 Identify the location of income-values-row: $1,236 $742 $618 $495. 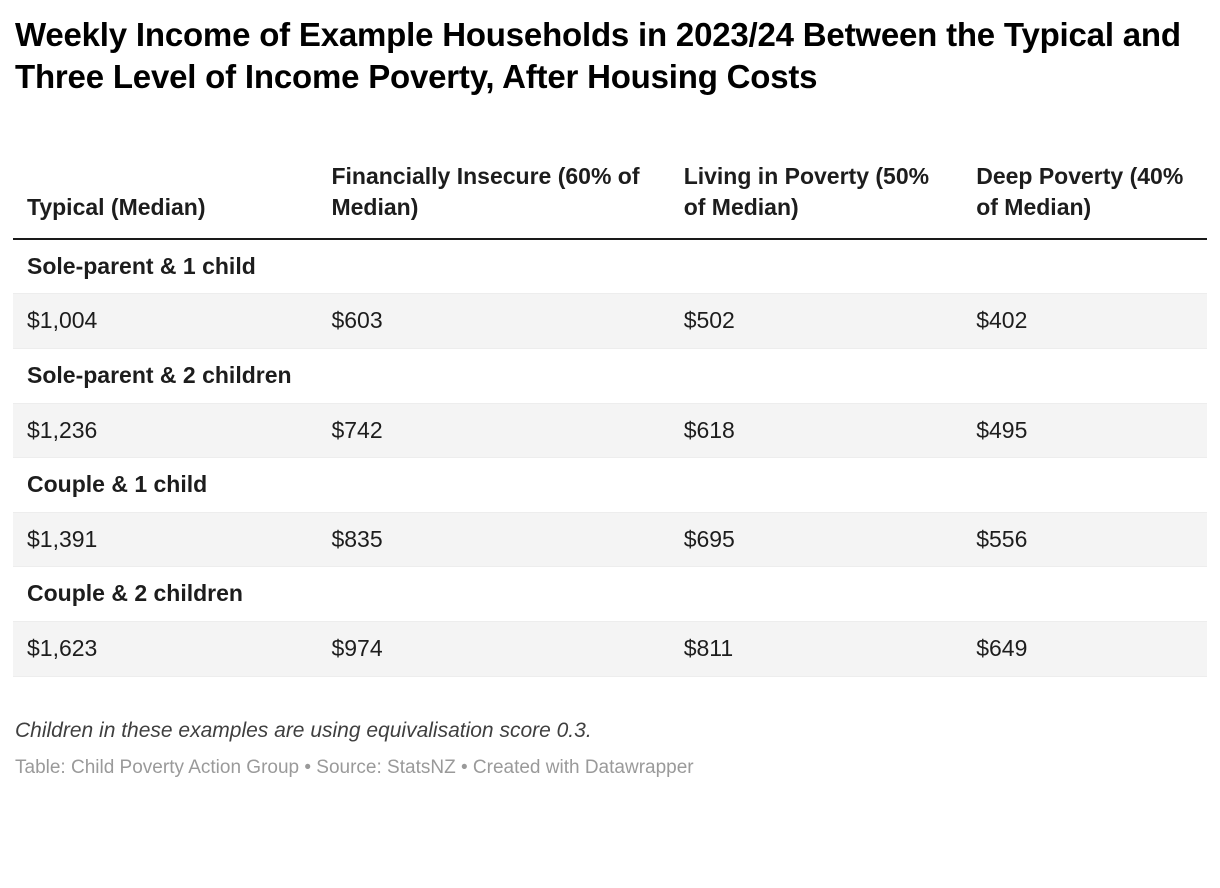
(610, 430).